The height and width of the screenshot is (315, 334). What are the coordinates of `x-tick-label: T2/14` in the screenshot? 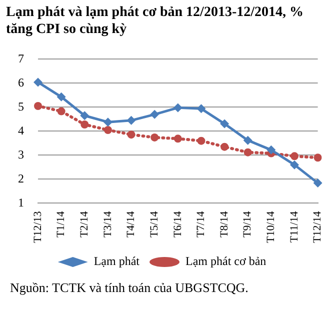 It's located at (84, 224).